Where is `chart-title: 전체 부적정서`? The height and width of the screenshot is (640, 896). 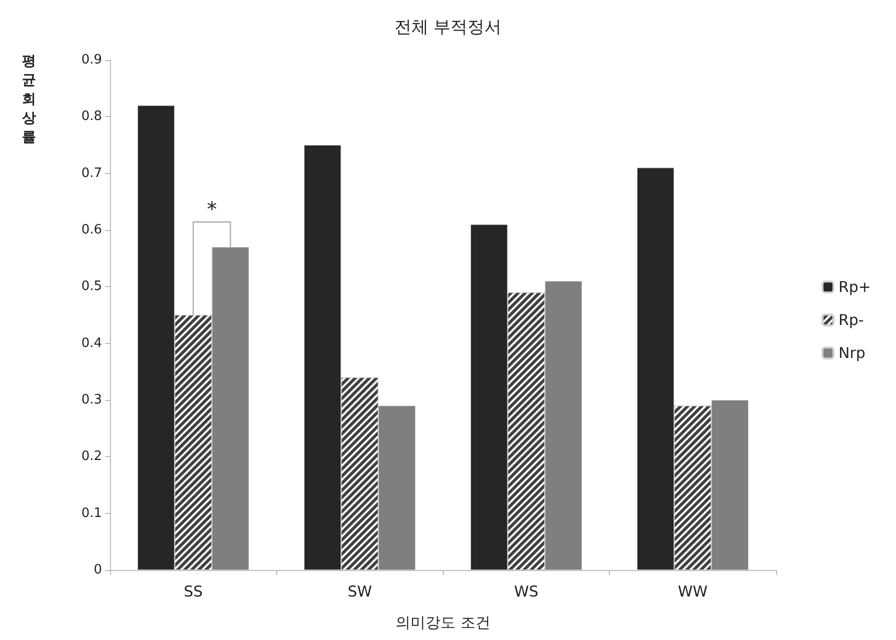
chart-title: 전체 부적정서 is located at coordinates (448, 28).